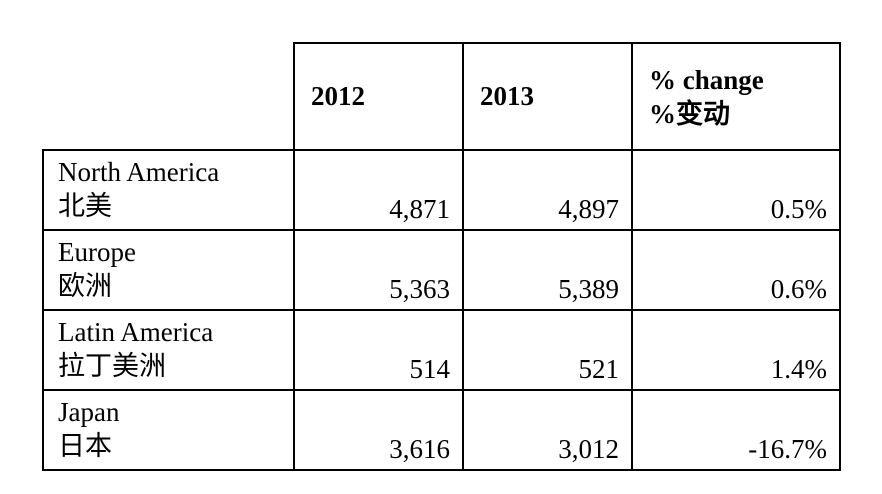 This screenshot has width=882, height=494. Describe the element at coordinates (547, 96) in the screenshot. I see `header-2013: 2013` at that location.